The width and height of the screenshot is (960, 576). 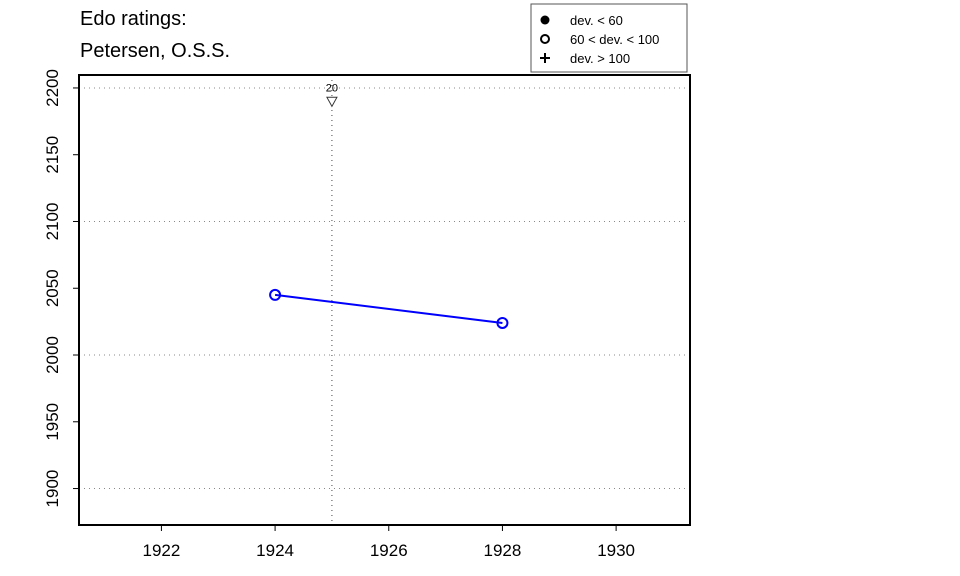 I want to click on y-tick-label: 2000, so click(x=52, y=355).